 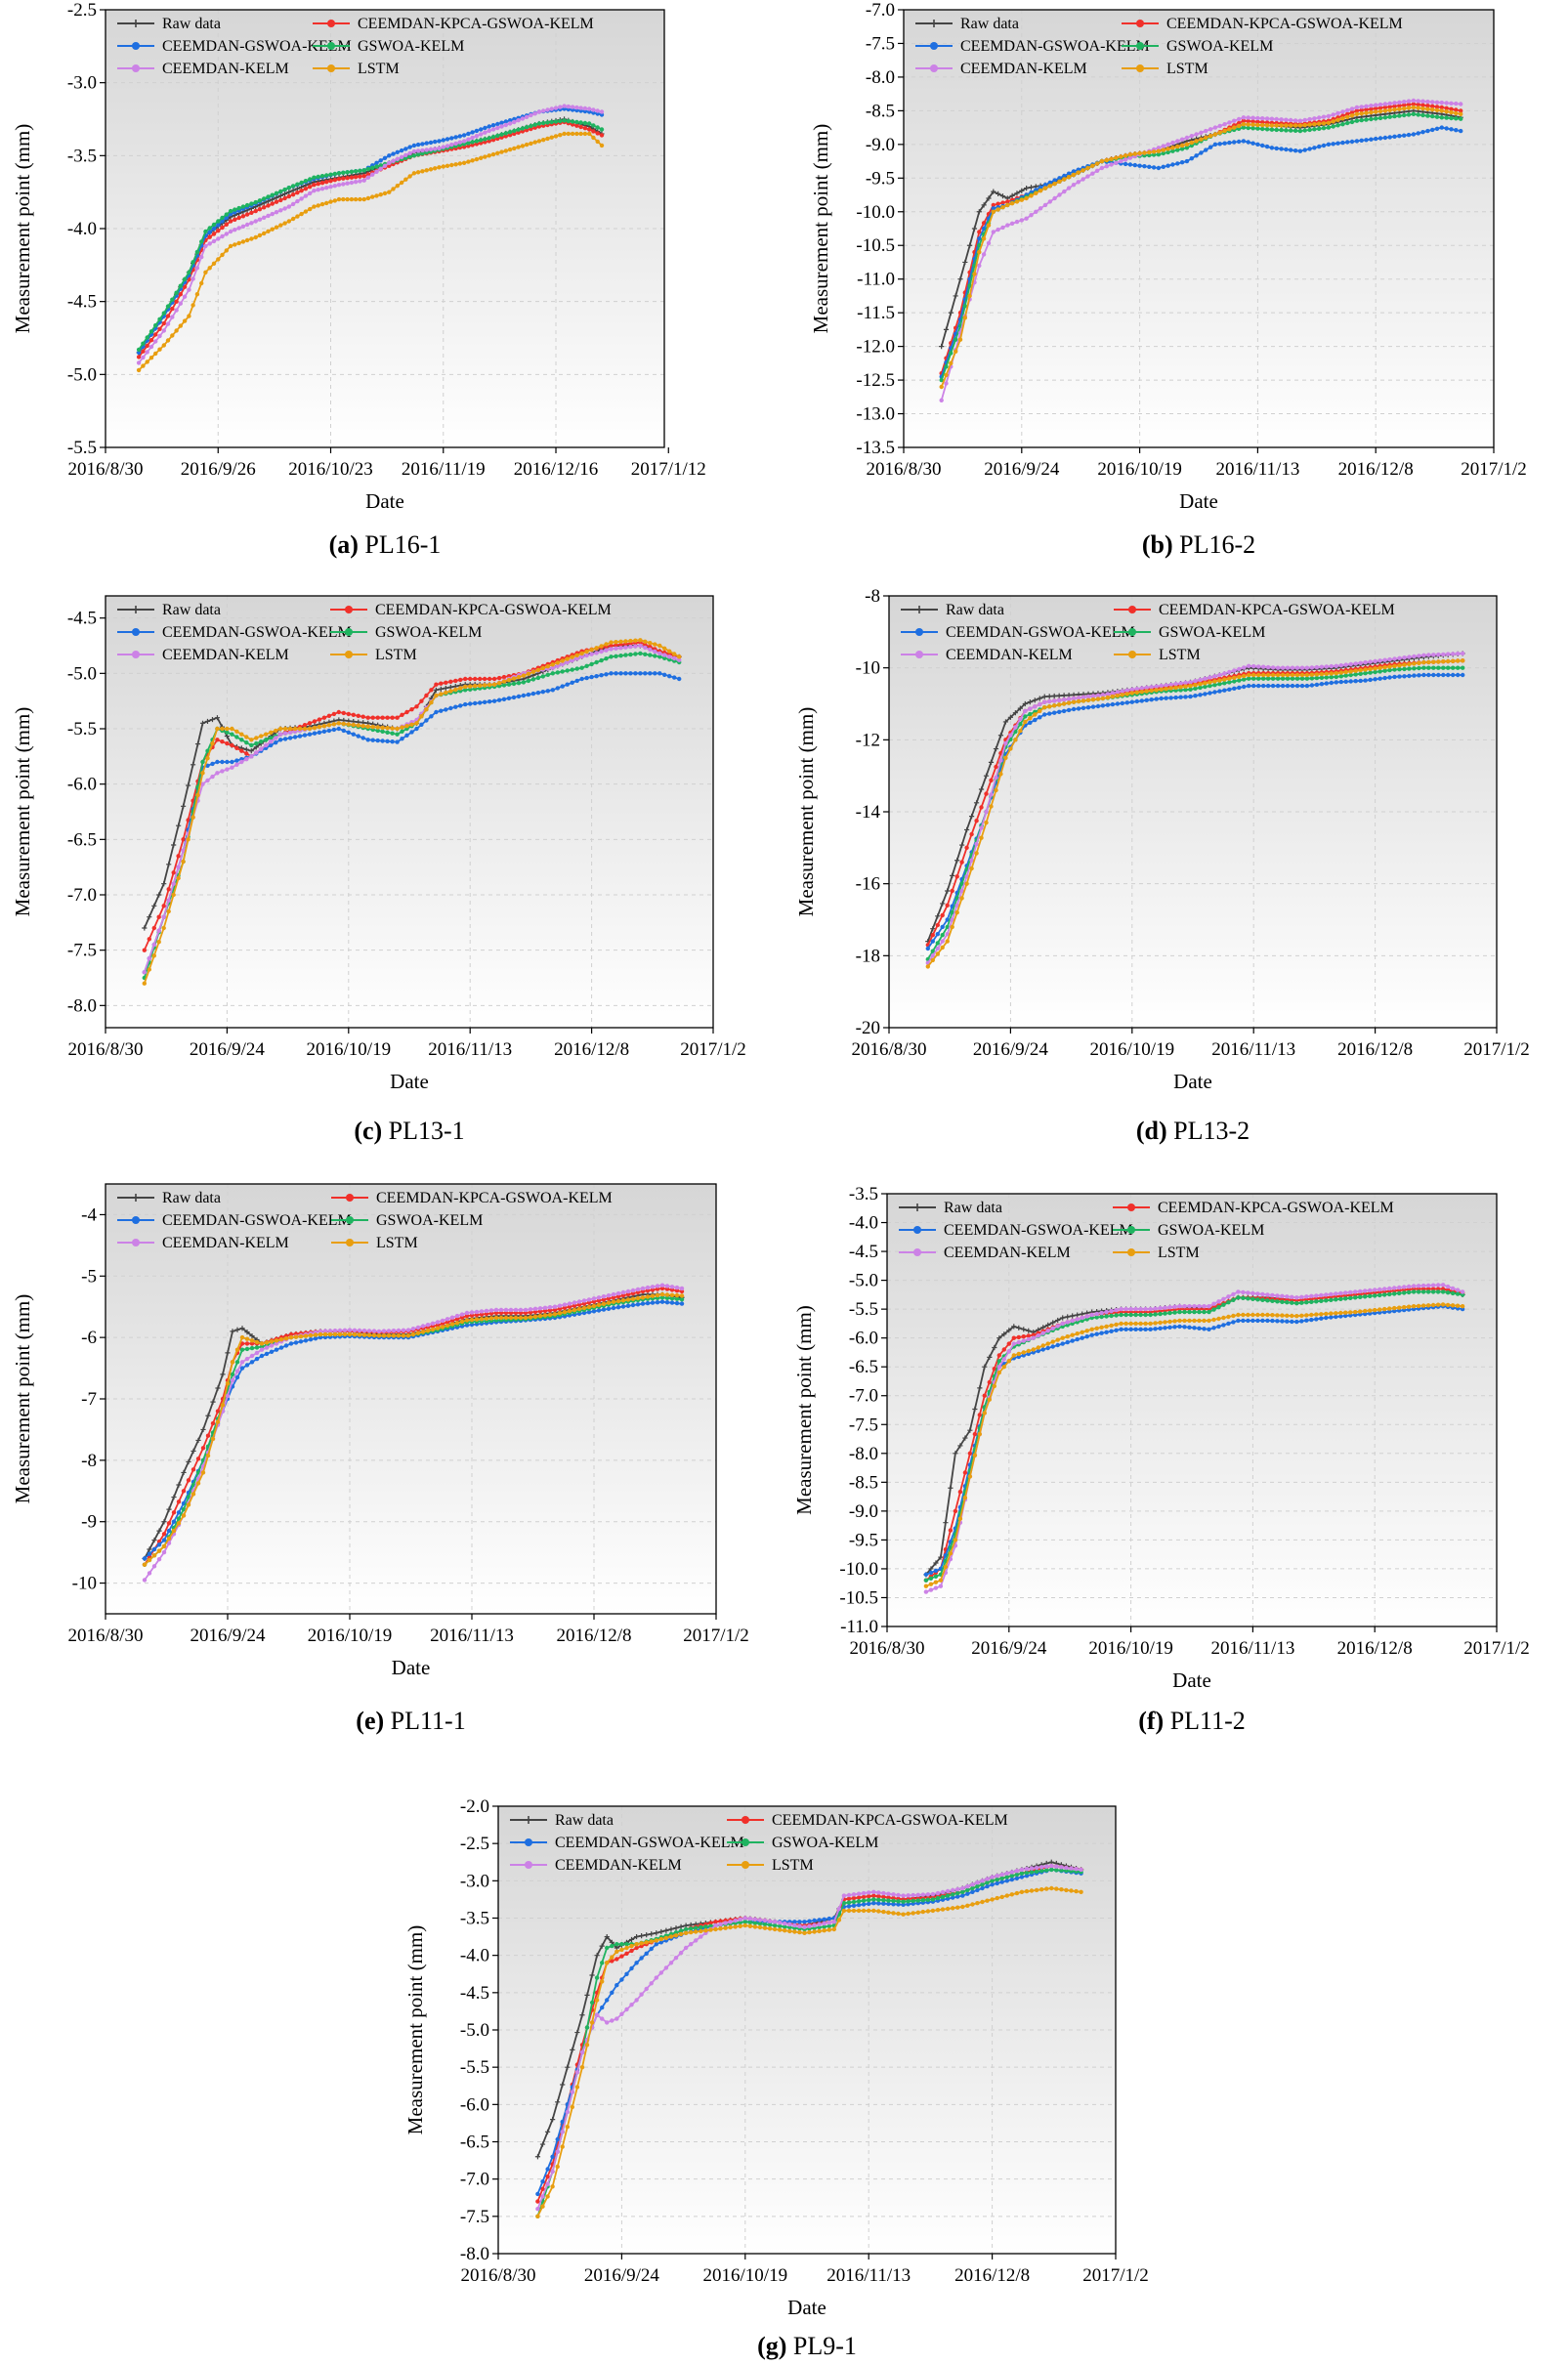 I want to click on y-tick-label: -16, so click(x=868, y=884).